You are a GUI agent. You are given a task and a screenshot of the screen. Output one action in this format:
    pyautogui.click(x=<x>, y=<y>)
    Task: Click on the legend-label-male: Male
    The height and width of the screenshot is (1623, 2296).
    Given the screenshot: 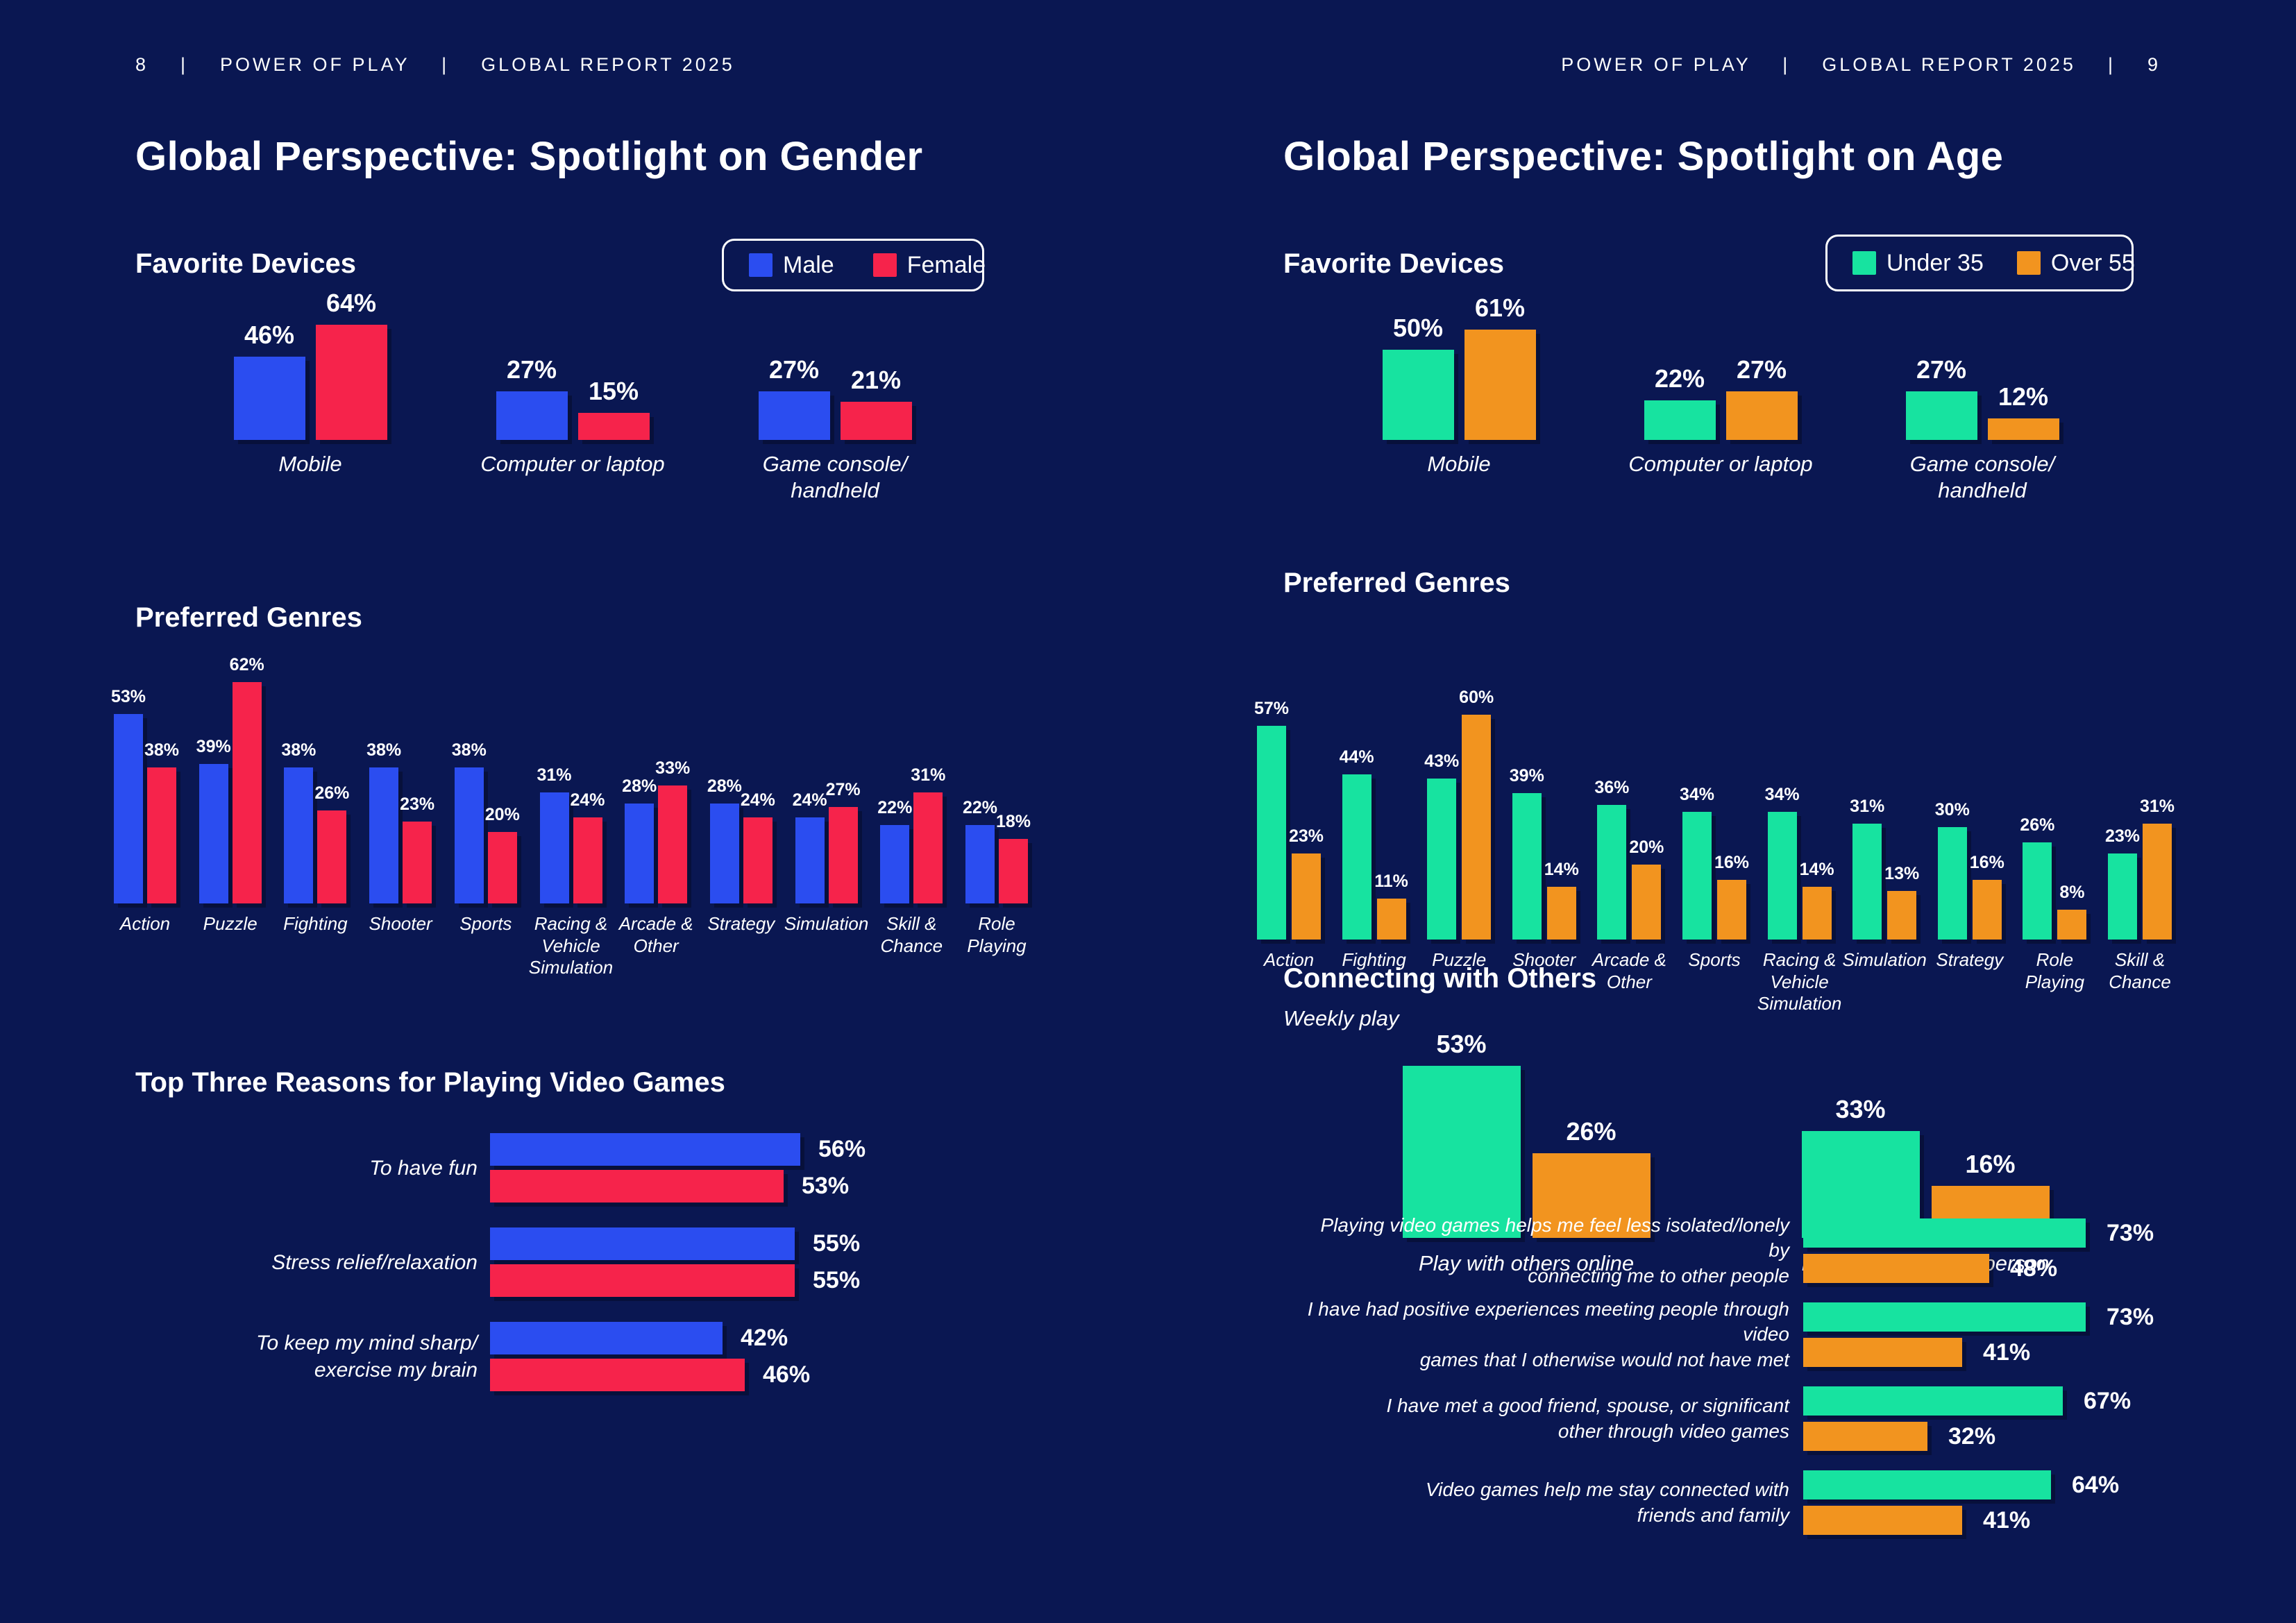 What is the action you would take?
    pyautogui.click(x=809, y=264)
    